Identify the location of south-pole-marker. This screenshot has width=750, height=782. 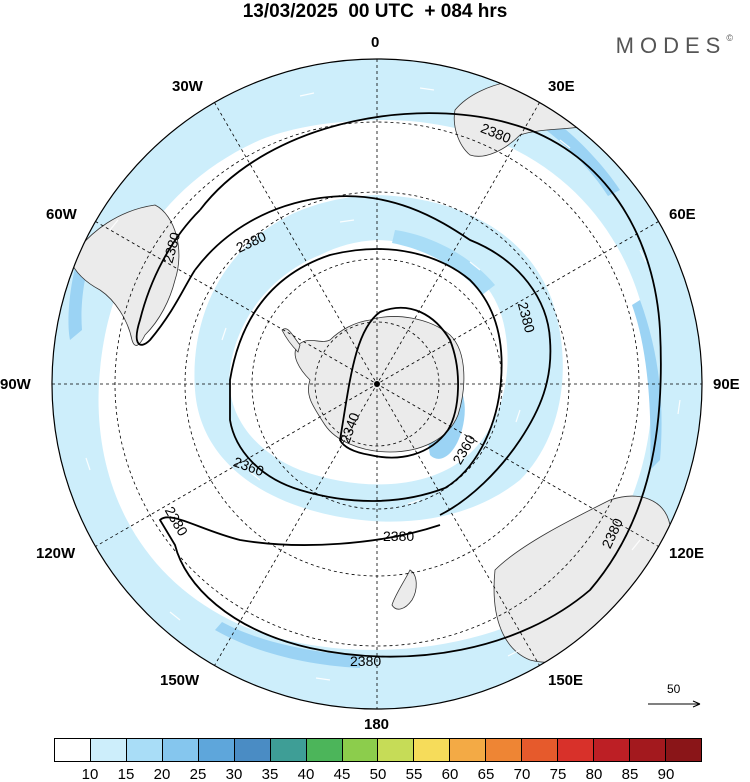
(377, 384).